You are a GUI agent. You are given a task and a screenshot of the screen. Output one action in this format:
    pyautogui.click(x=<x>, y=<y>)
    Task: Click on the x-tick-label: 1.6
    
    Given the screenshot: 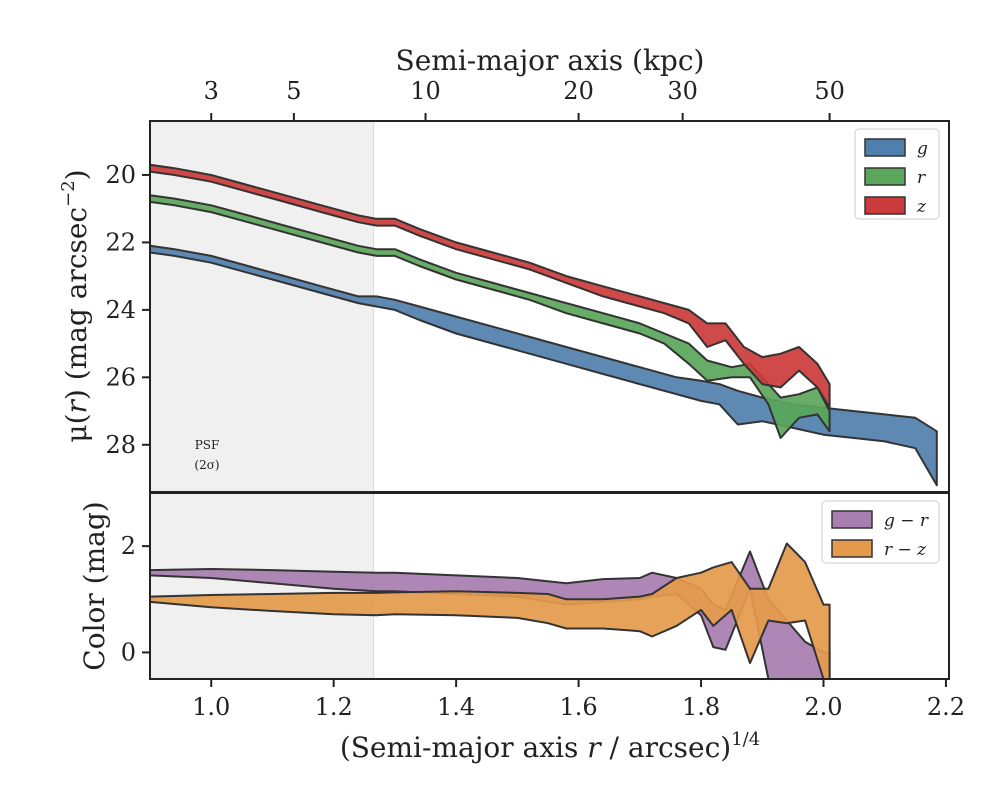 What is the action you would take?
    pyautogui.click(x=578, y=707)
    